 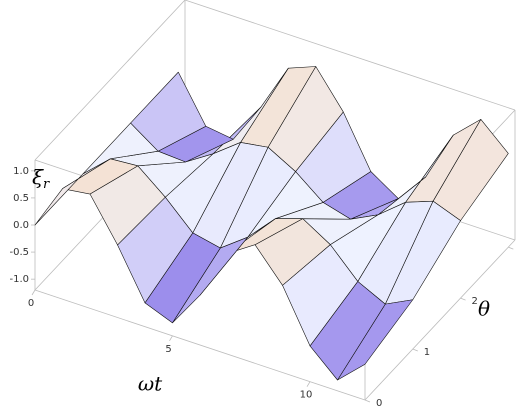 I want to click on y-tick-label: 0, so click(x=379, y=403).